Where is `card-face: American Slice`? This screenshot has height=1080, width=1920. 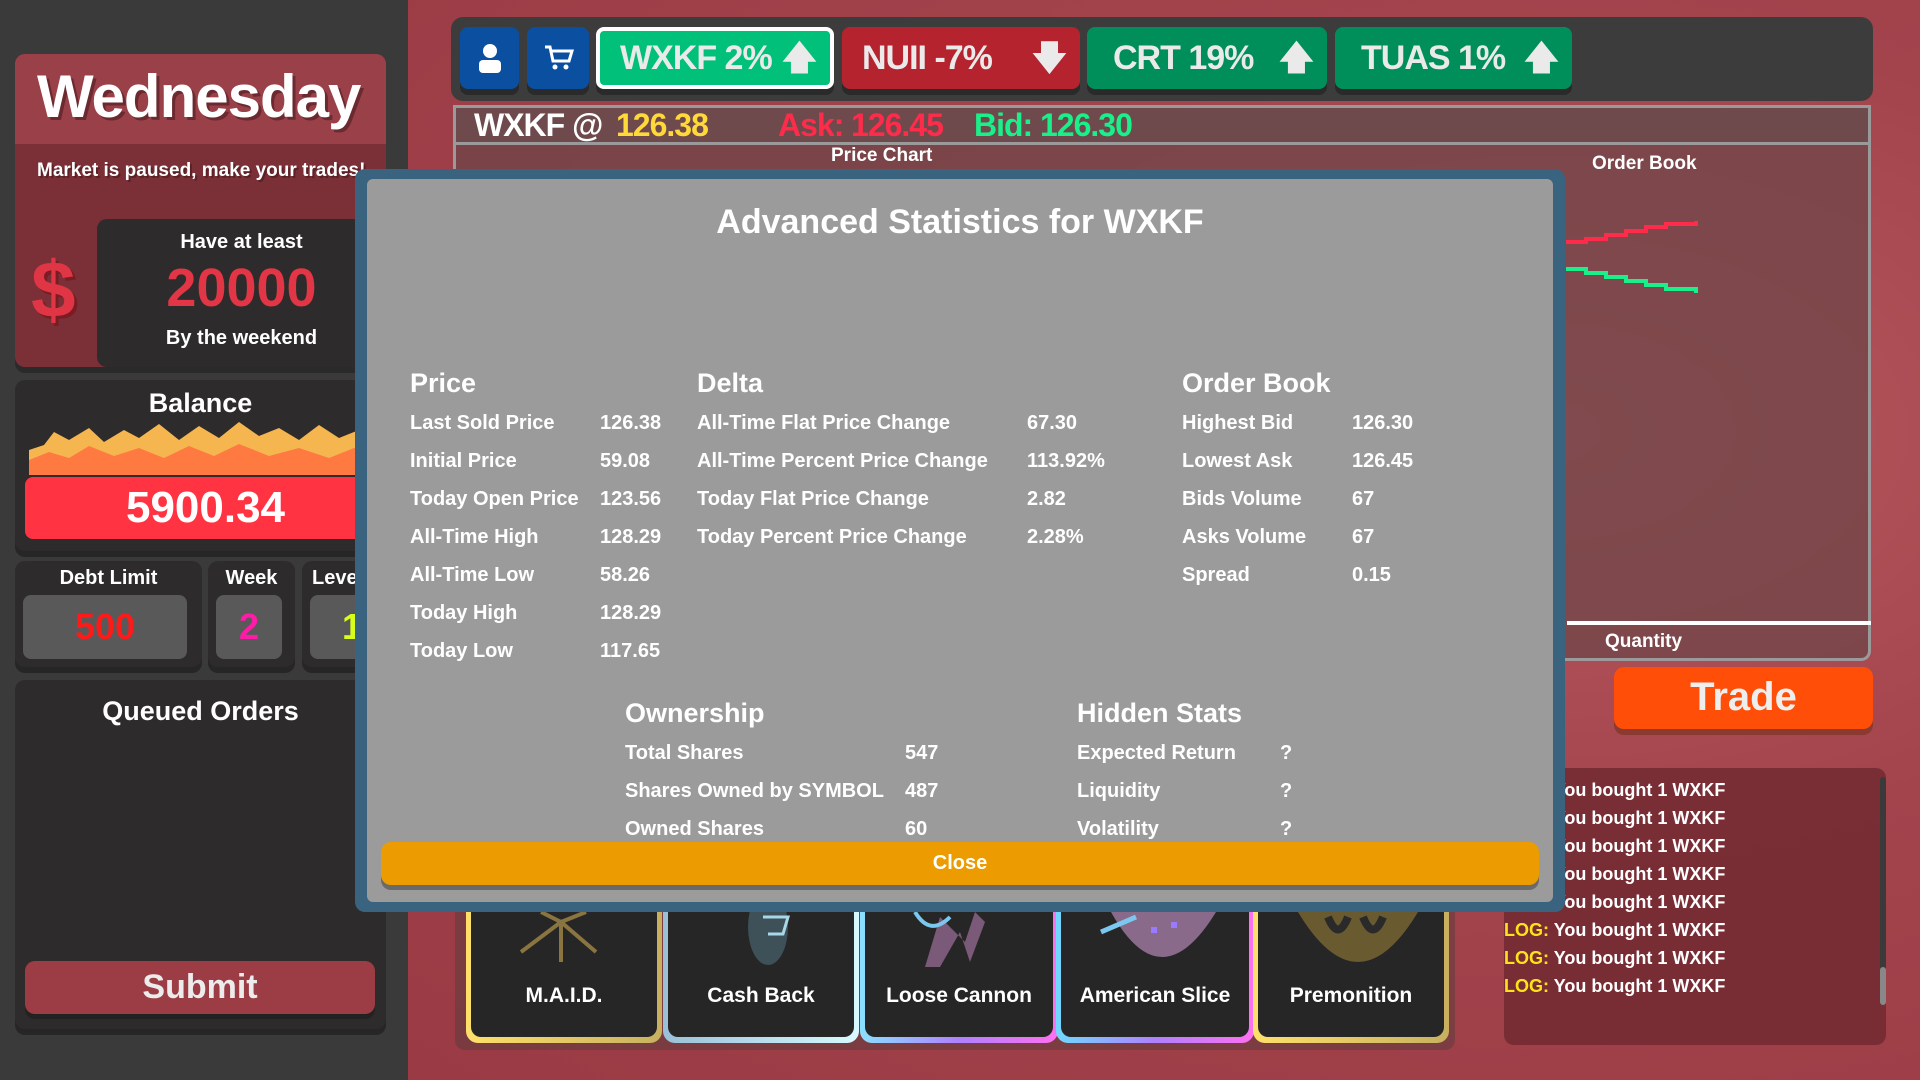
card-face: American Slice is located at coordinates (1155, 974).